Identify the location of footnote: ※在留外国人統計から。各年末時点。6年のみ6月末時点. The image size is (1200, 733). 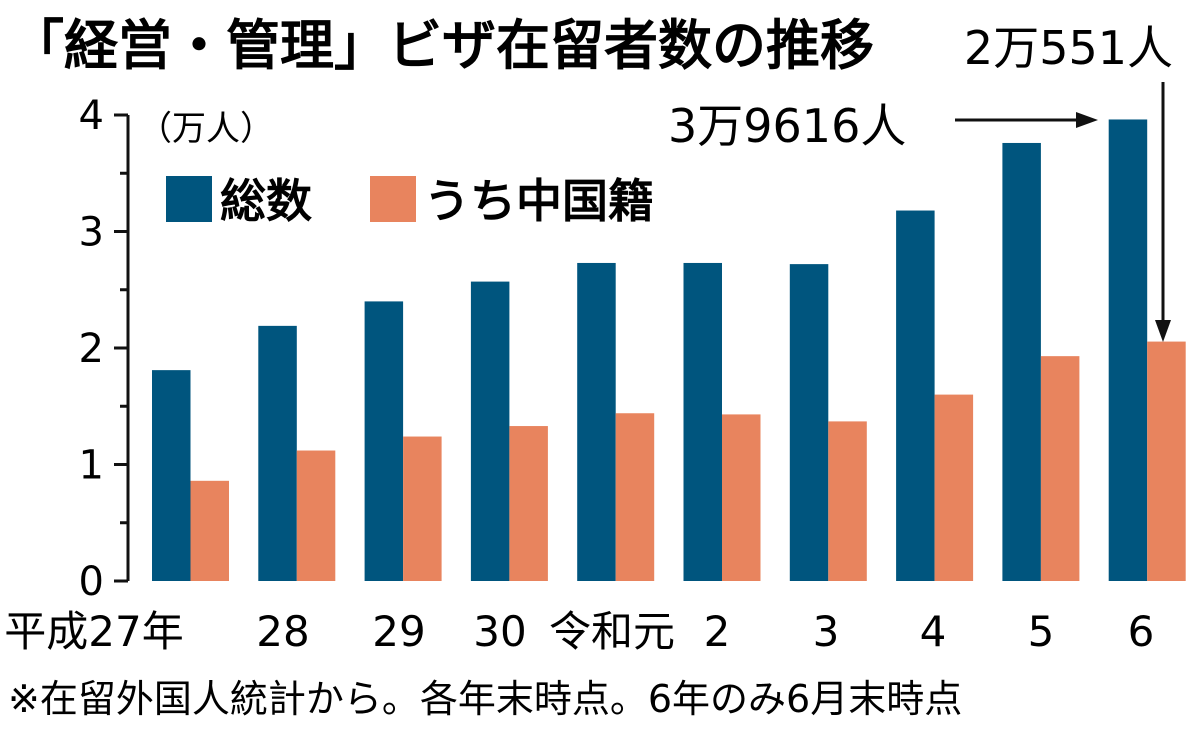
(485, 699).